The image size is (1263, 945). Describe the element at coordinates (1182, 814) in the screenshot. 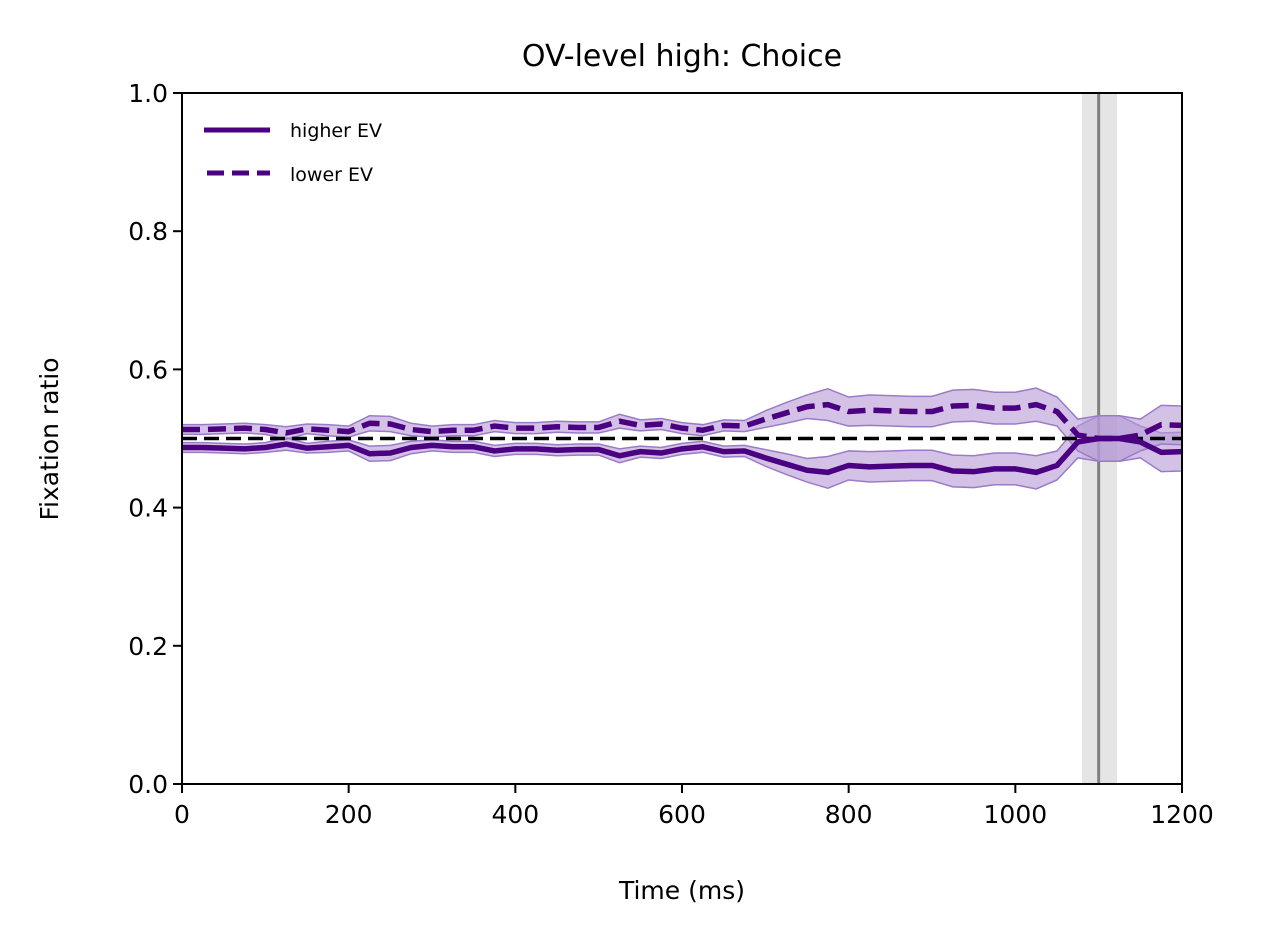

I see `x-tick-label: 1200` at that location.